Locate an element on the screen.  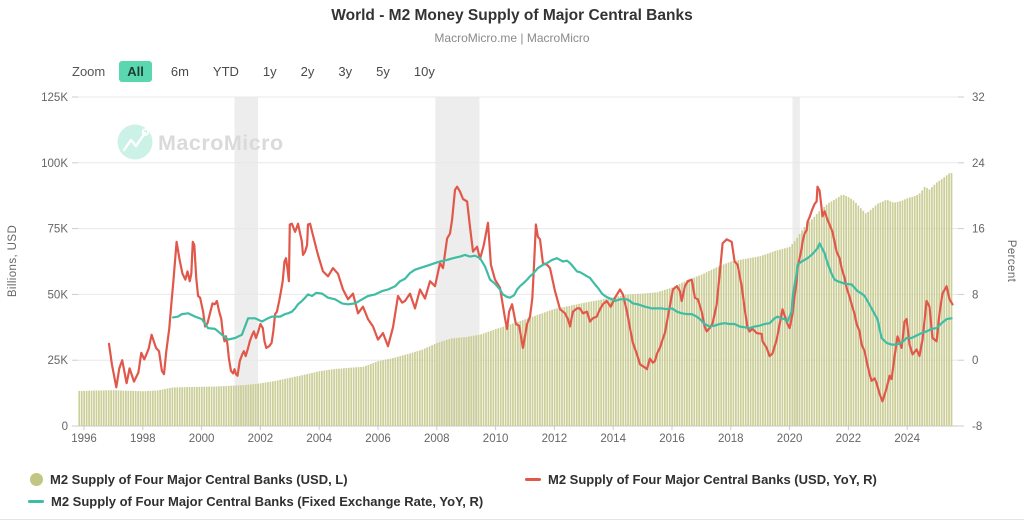
svg-text: 2018 is located at coordinates (731, 439).